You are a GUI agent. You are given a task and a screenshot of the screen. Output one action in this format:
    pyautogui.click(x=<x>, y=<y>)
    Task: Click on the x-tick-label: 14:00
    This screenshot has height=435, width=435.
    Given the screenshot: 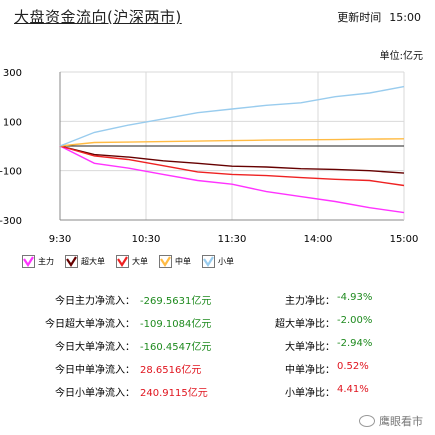 What is the action you would take?
    pyautogui.click(x=318, y=239)
    